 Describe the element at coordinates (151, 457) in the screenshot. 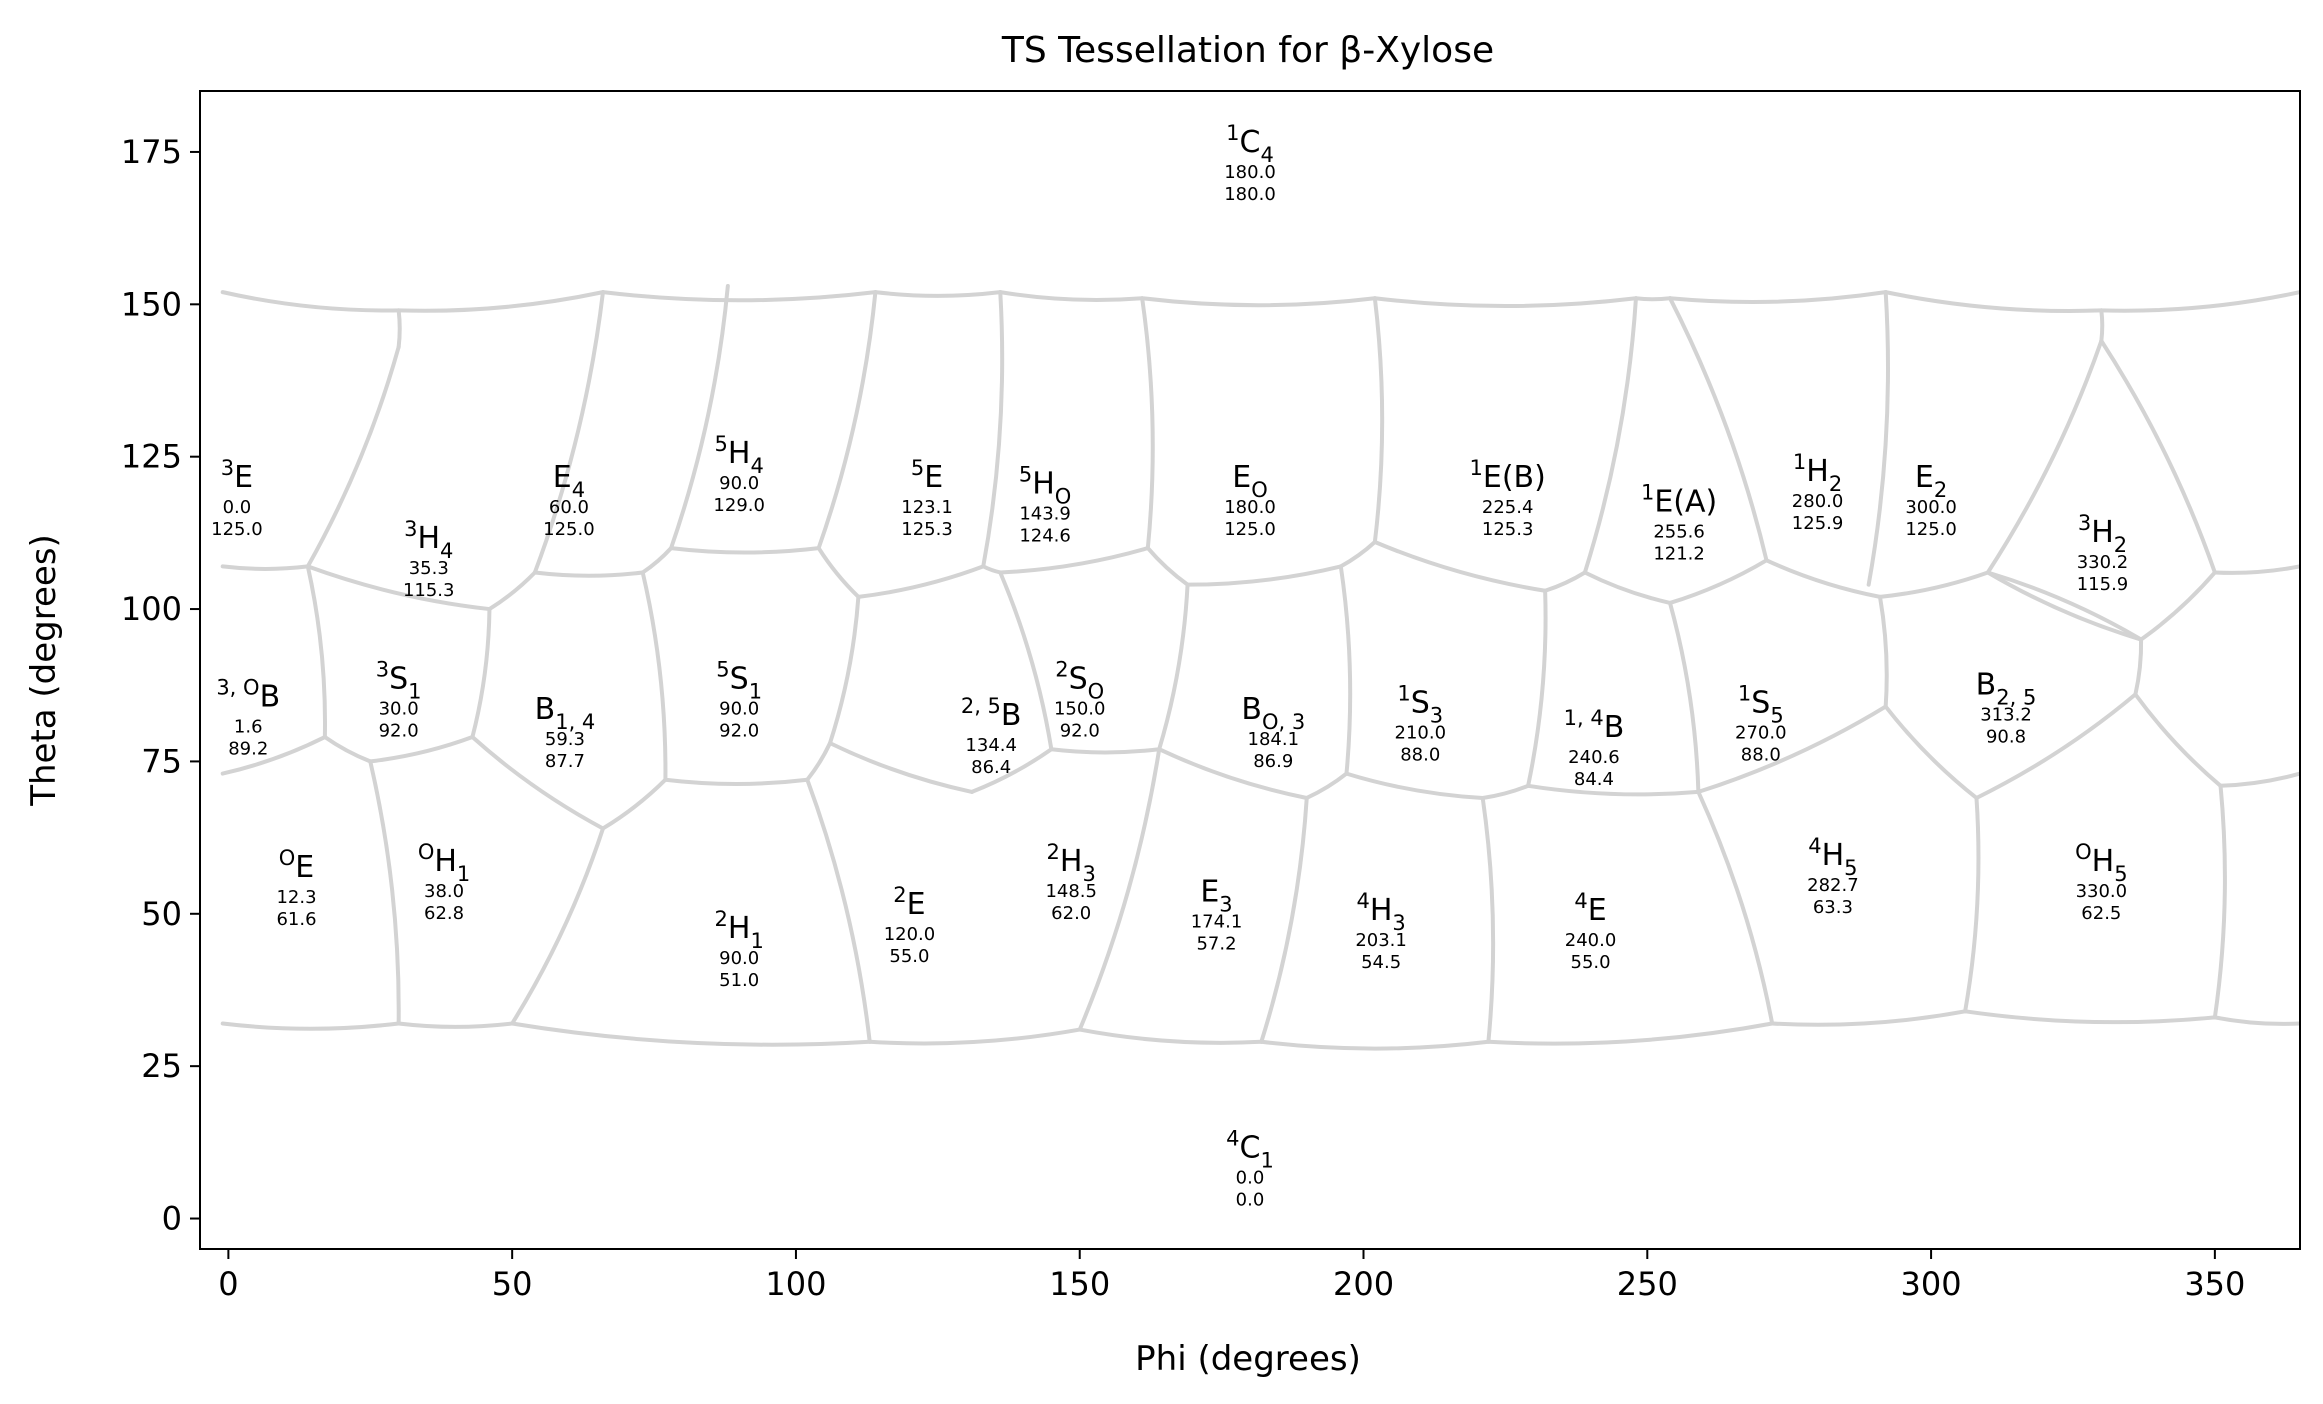

I see `y-tick-label: 125` at that location.